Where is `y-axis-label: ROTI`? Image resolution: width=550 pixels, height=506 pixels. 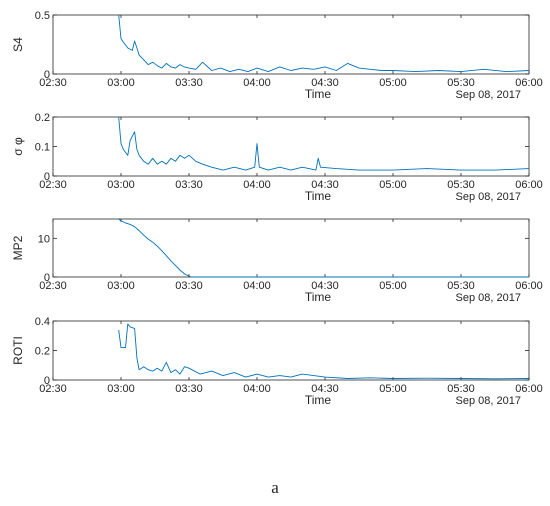
y-axis-label: ROTI is located at coordinates (18, 350).